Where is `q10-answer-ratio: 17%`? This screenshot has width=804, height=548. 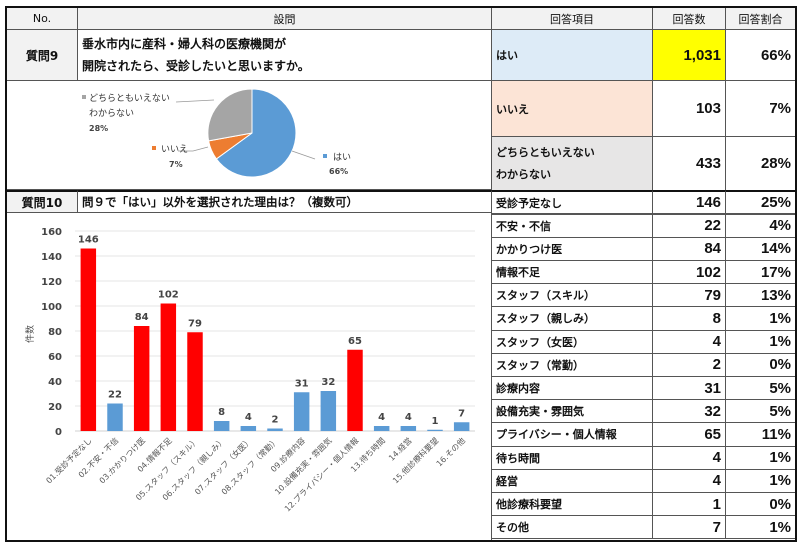
q10-answer-ratio: 17% is located at coordinates (760, 272).